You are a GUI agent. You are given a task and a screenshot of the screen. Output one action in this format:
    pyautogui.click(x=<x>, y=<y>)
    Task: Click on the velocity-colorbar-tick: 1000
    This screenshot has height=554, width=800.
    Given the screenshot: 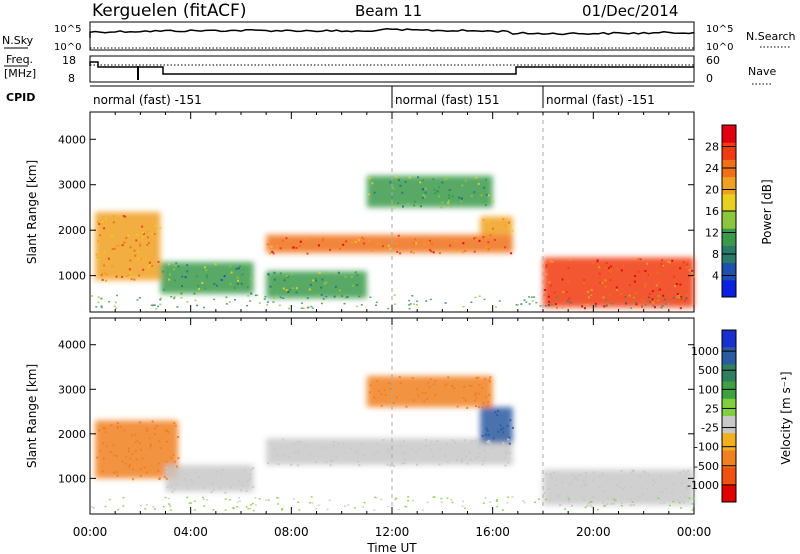 What is the action you would take?
    pyautogui.click(x=705, y=351)
    